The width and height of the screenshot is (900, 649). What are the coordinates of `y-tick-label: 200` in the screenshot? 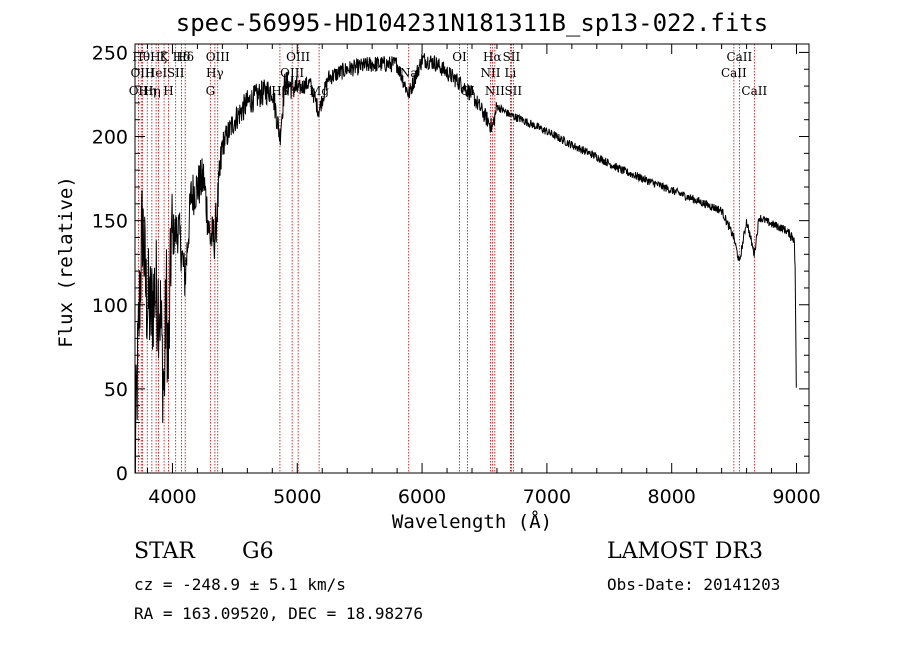 It's located at (110, 138).